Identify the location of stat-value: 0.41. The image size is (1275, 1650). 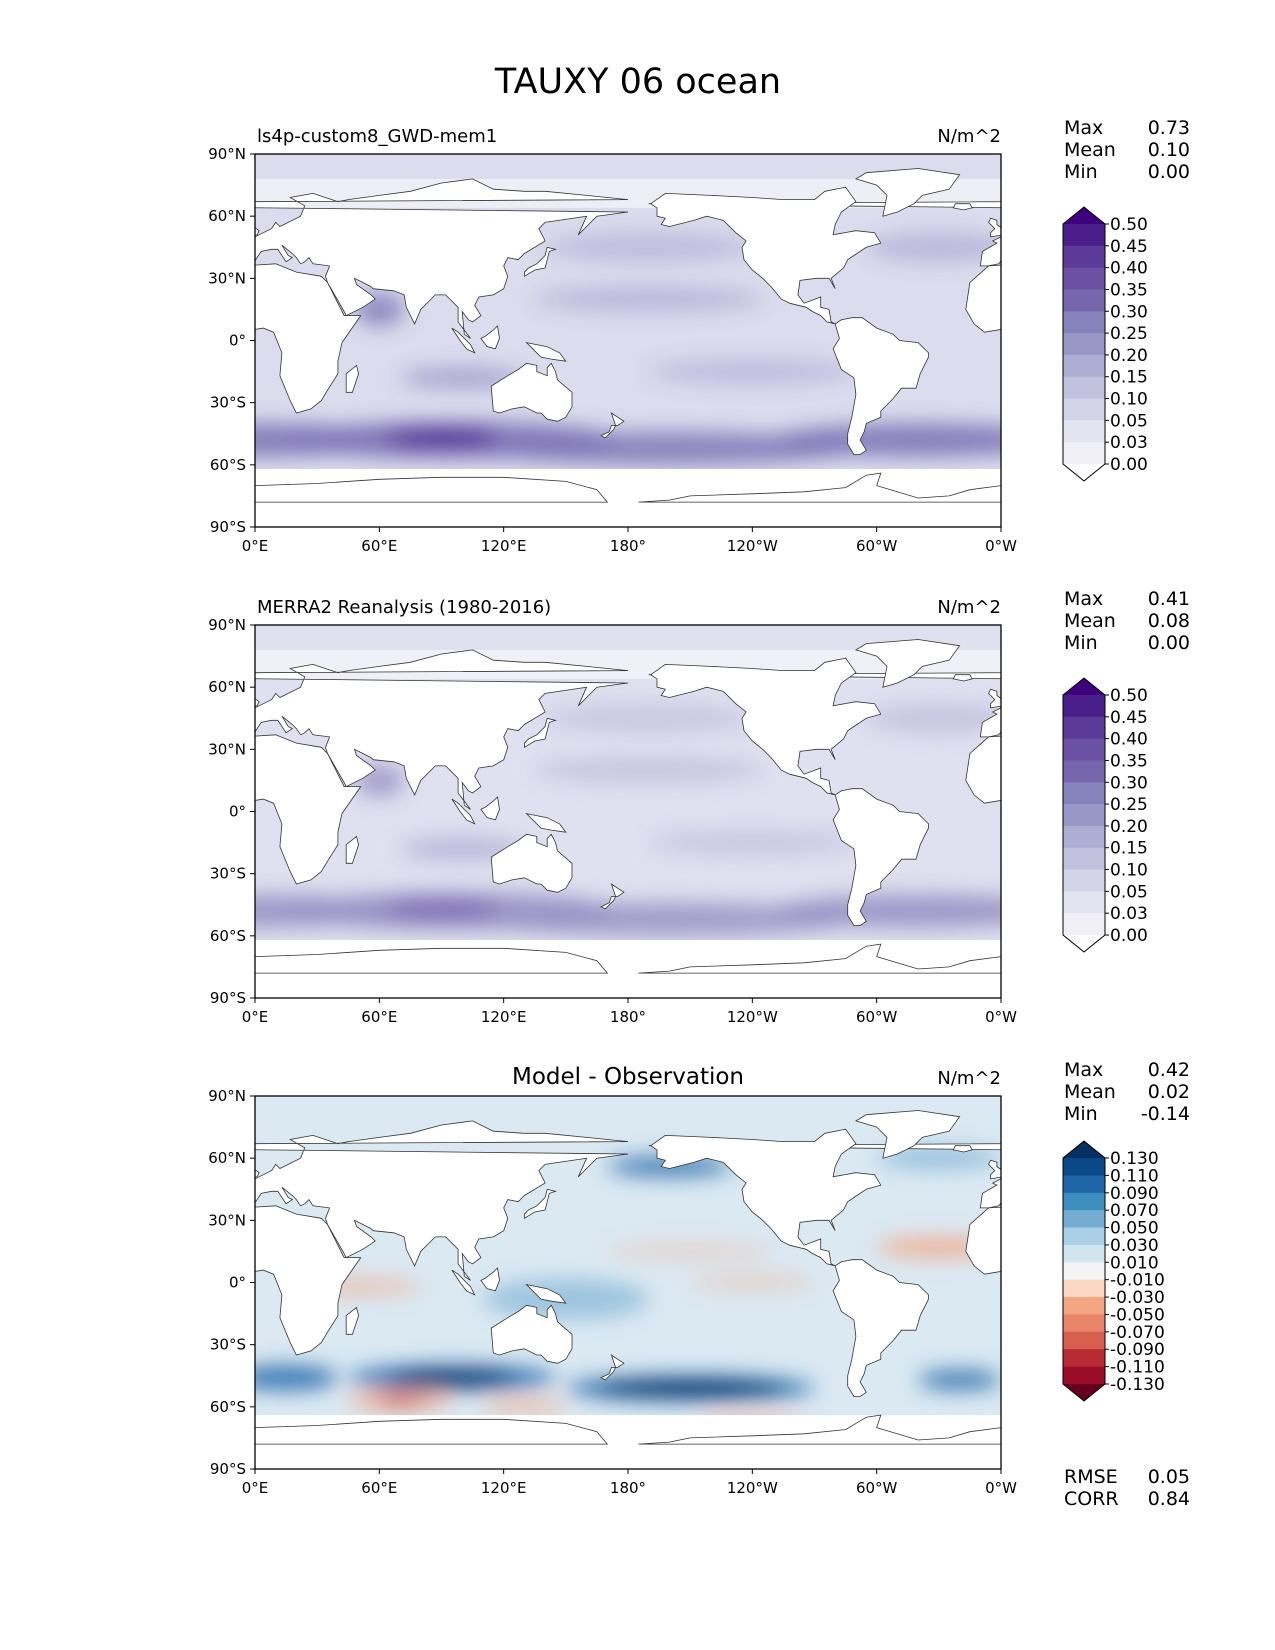
(1169, 599).